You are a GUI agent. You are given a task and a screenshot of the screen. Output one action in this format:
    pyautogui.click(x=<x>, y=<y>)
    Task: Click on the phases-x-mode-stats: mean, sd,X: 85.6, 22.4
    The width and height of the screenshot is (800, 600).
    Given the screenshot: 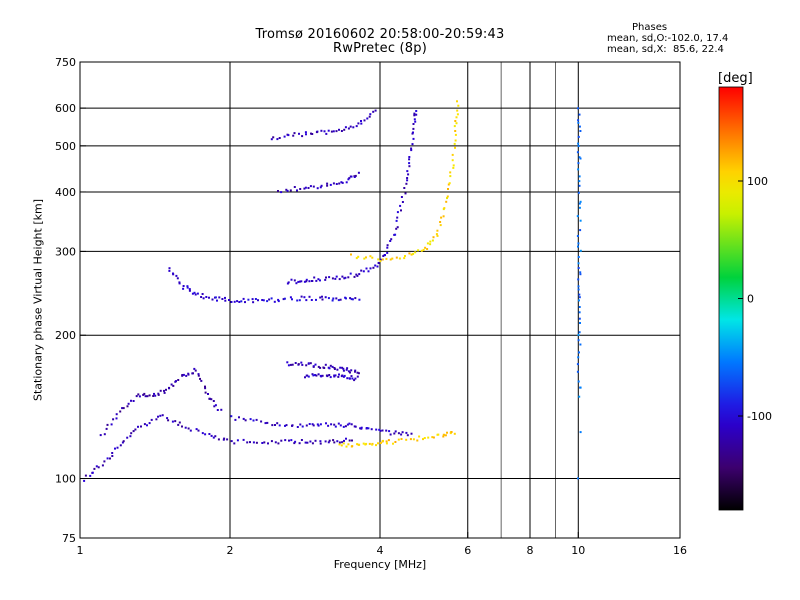 What is the action you would take?
    pyautogui.click(x=665, y=49)
    